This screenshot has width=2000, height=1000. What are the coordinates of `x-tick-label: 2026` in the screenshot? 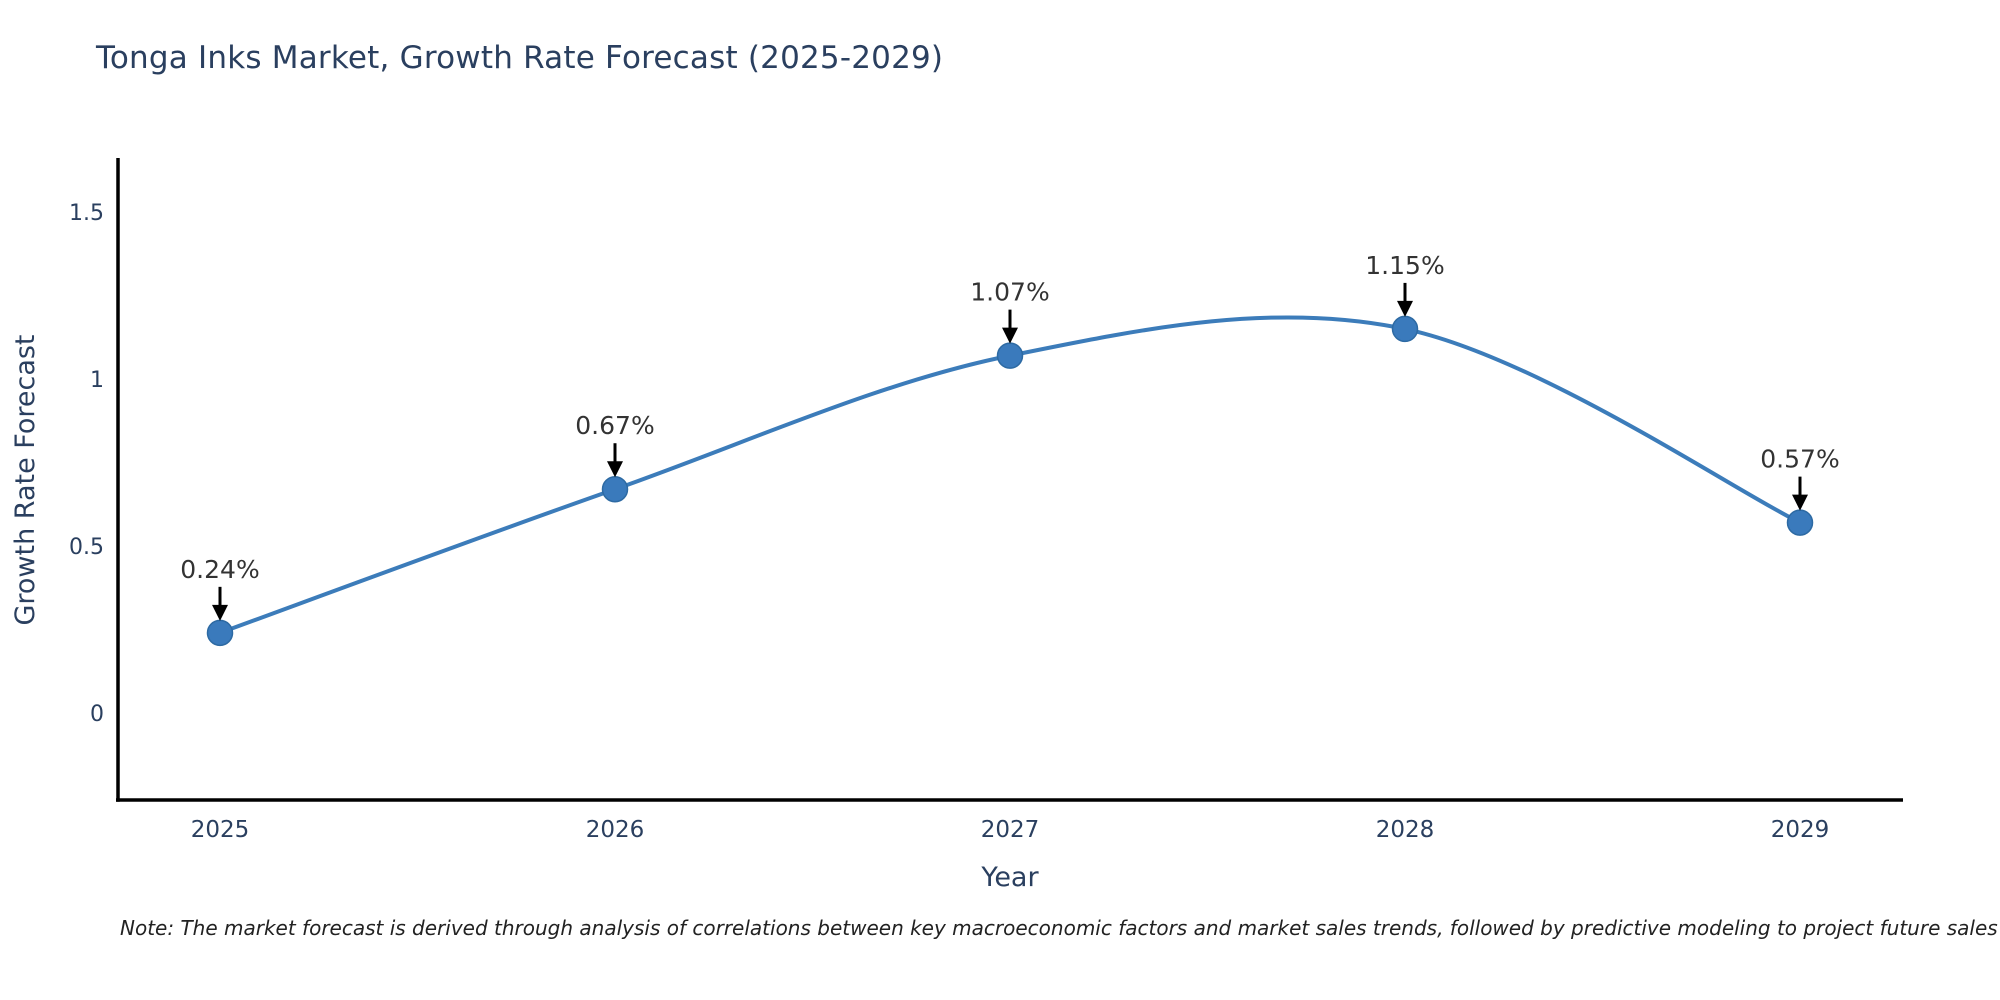 It's located at (615, 830).